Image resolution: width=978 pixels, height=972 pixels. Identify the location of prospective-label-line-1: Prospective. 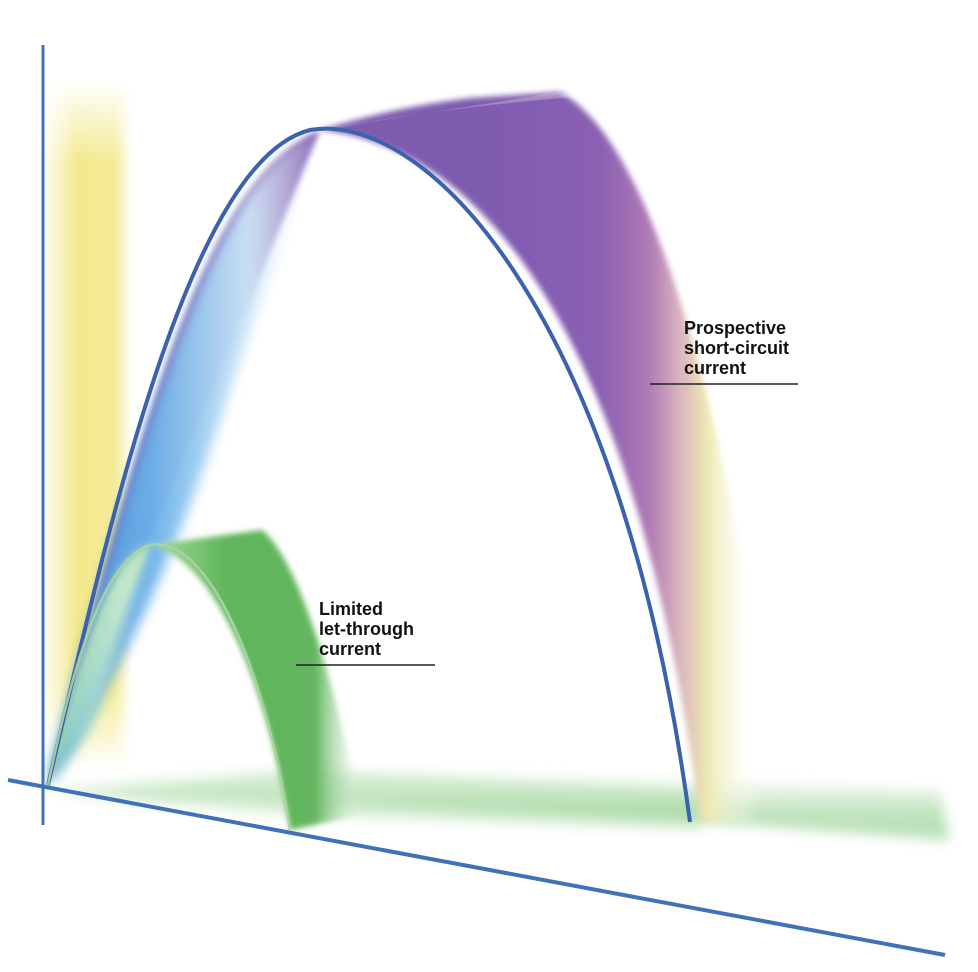
(735, 328).